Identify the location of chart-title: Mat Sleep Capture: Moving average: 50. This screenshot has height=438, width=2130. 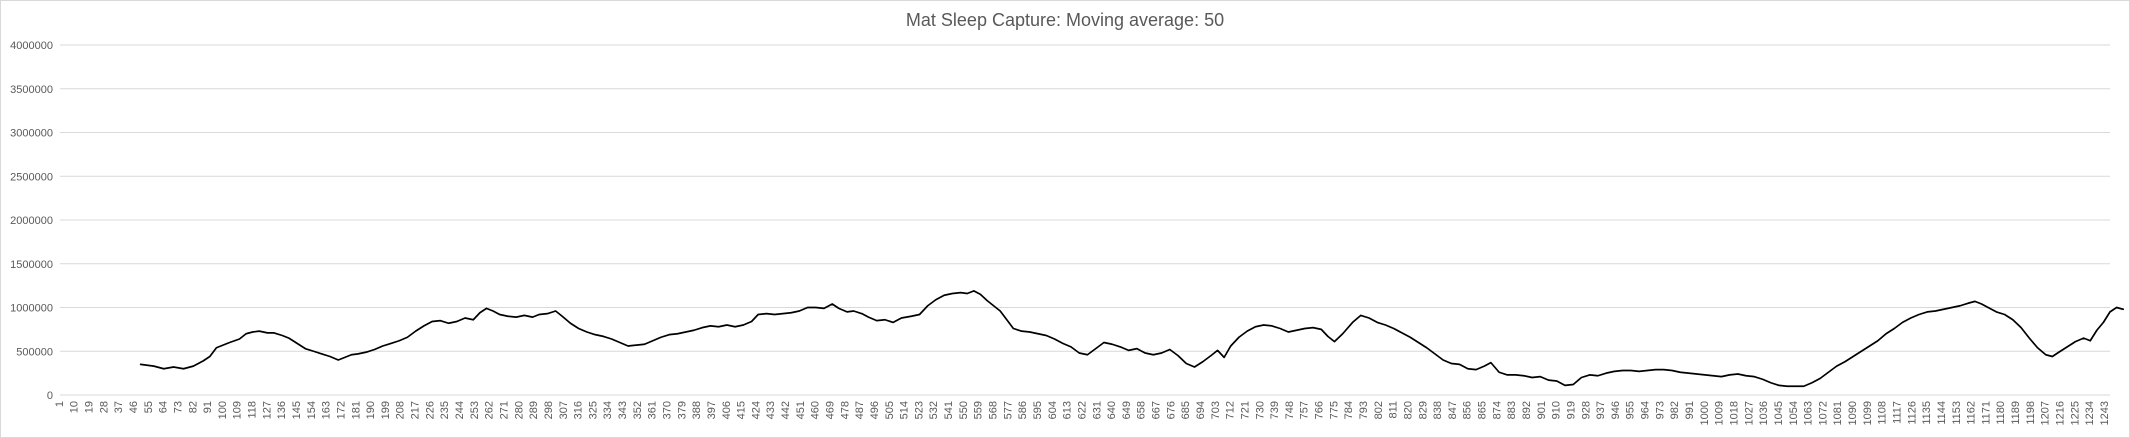
(1065, 20).